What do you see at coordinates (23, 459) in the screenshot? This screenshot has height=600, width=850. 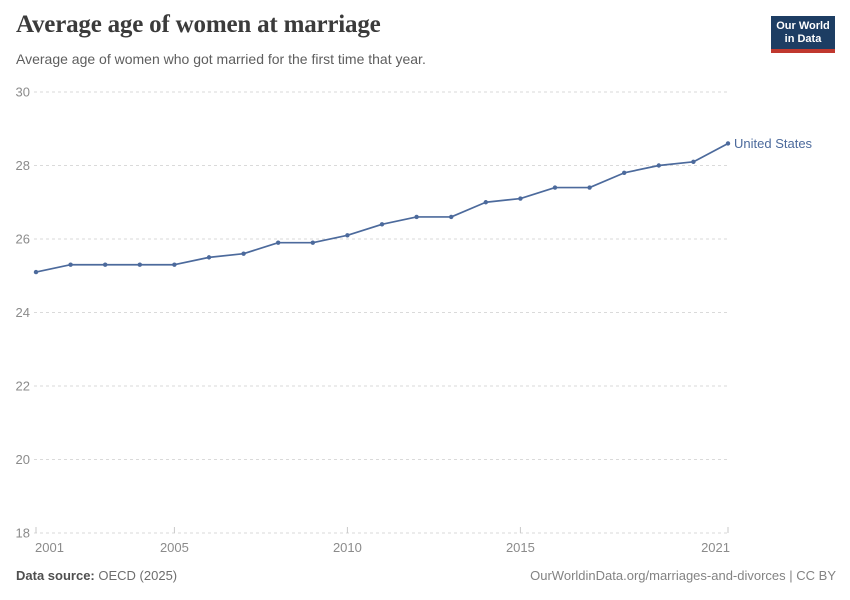 I see `y-axis-tick-label: 20` at bounding box center [23, 459].